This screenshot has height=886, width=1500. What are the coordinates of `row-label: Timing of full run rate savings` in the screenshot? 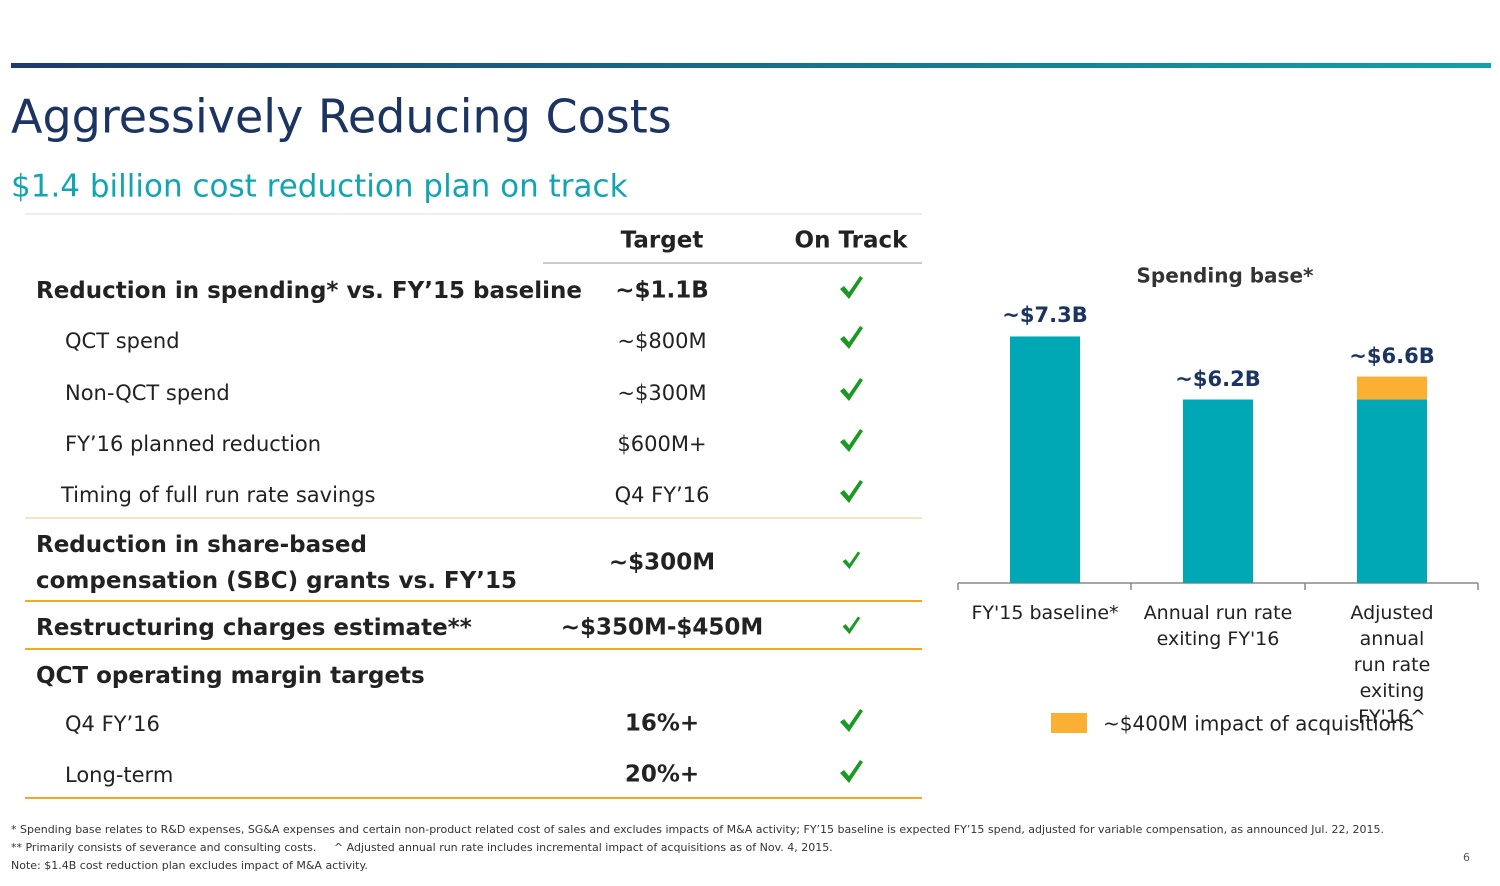 It's located at (218, 495).